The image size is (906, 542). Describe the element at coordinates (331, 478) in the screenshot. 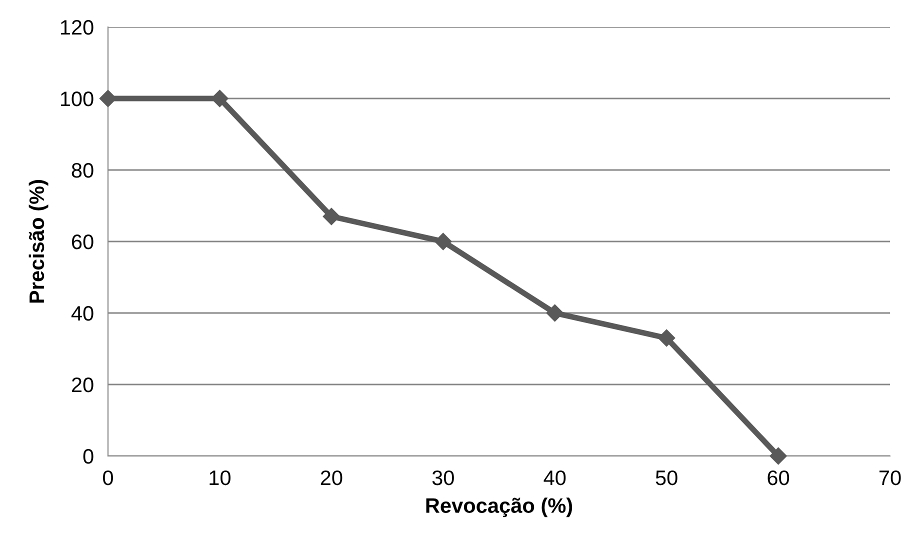

I see `x-tick-label: 20` at that location.